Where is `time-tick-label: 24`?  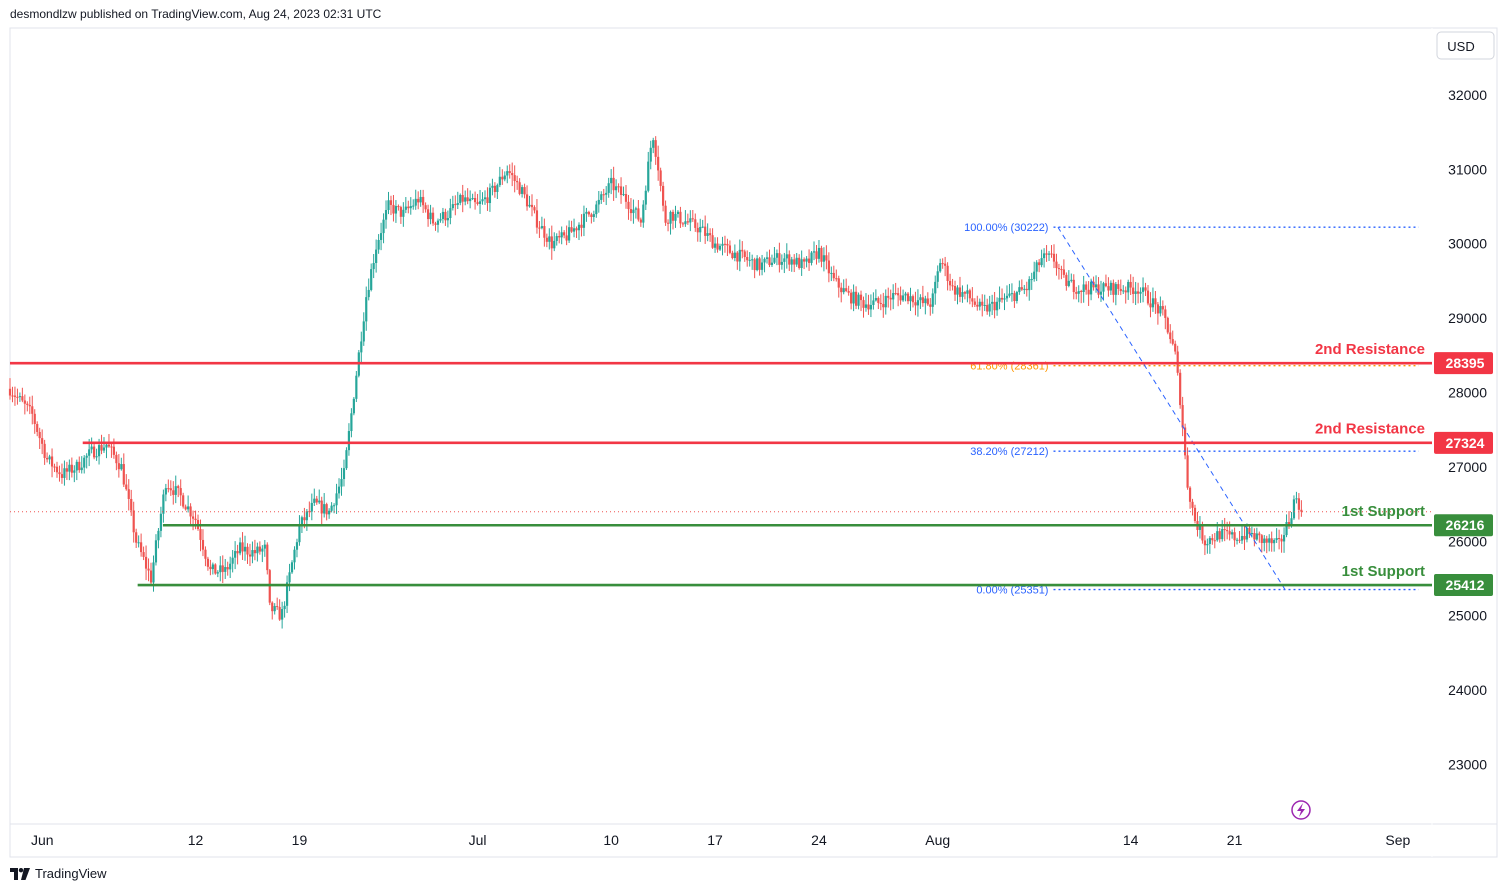
time-tick-label: 24 is located at coordinates (819, 840).